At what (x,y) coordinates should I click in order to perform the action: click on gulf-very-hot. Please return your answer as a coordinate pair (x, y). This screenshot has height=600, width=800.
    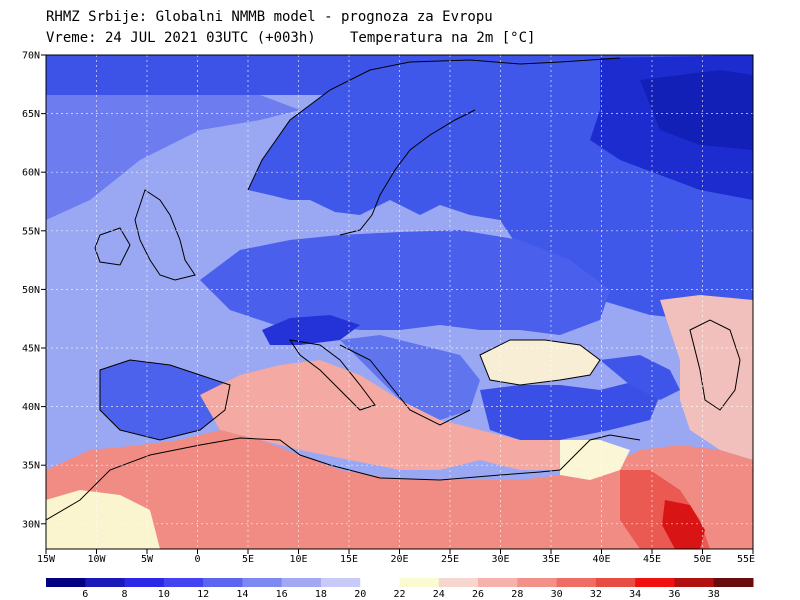
    Looking at the image, I should click on (683, 524).